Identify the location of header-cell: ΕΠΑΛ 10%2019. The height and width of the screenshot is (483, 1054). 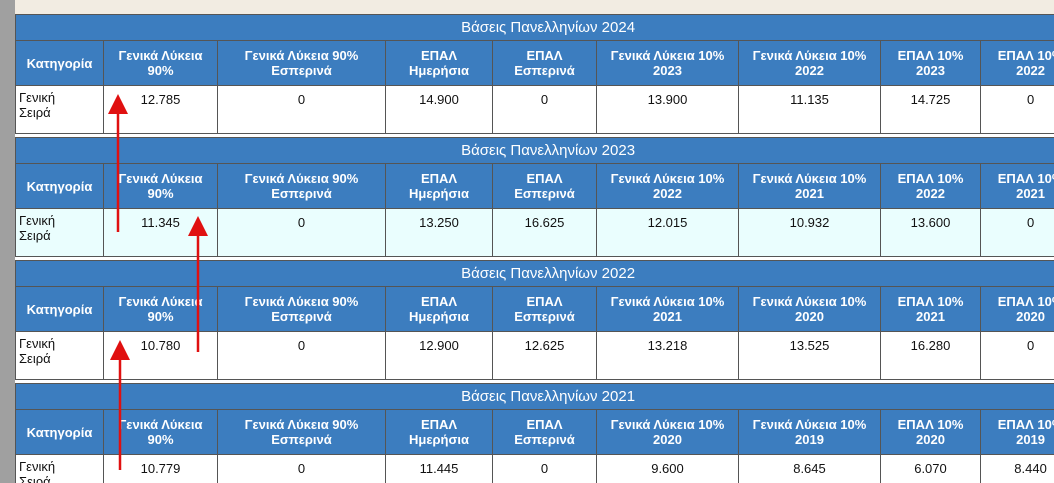
(1016, 432).